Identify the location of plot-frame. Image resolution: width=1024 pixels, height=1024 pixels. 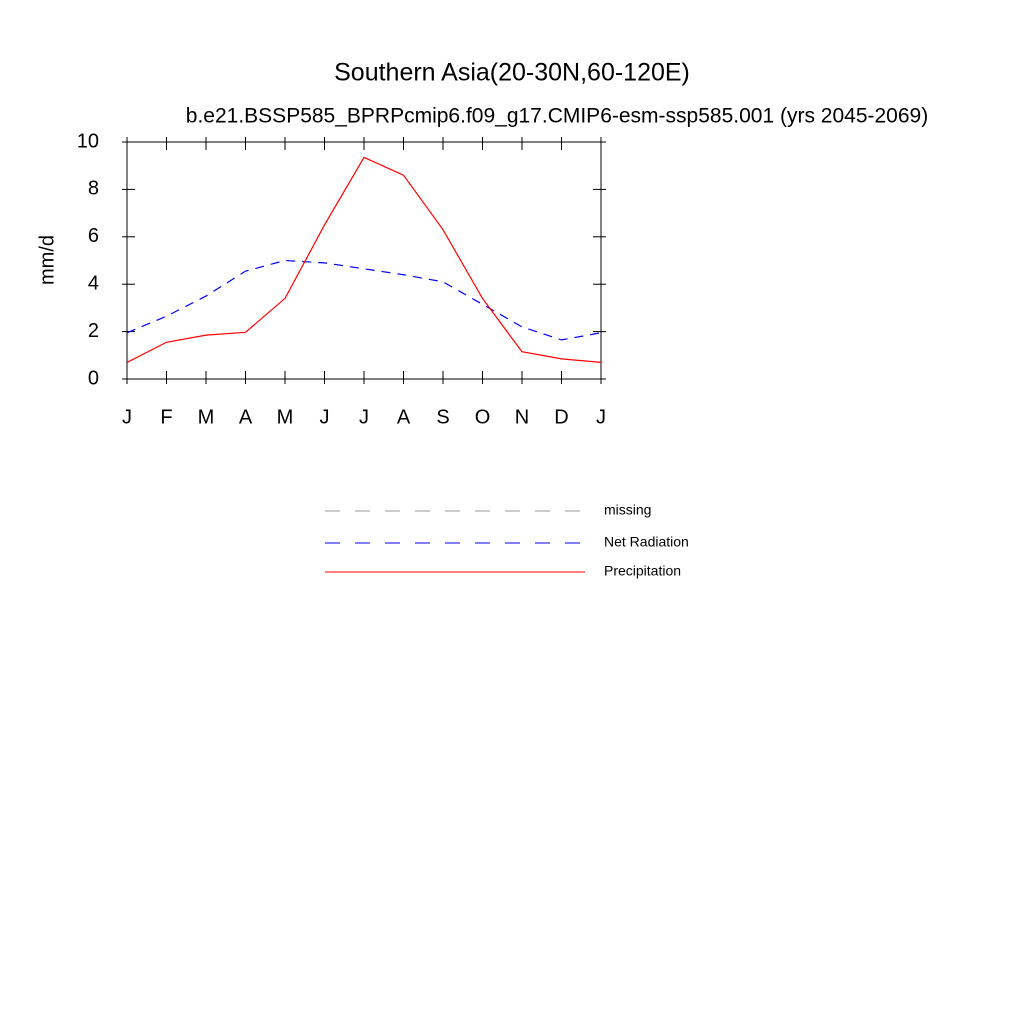
(364, 260).